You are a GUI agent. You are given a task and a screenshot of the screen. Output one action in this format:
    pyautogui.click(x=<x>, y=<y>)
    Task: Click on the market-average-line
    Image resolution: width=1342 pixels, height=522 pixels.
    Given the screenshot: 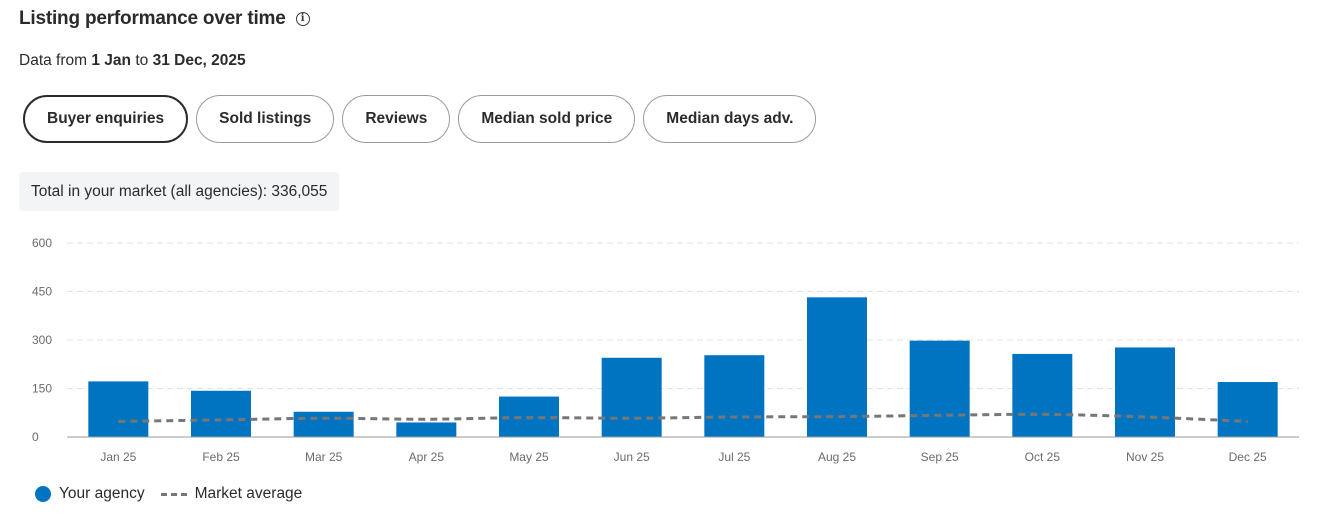 What is the action you would take?
    pyautogui.click(x=683, y=417)
    